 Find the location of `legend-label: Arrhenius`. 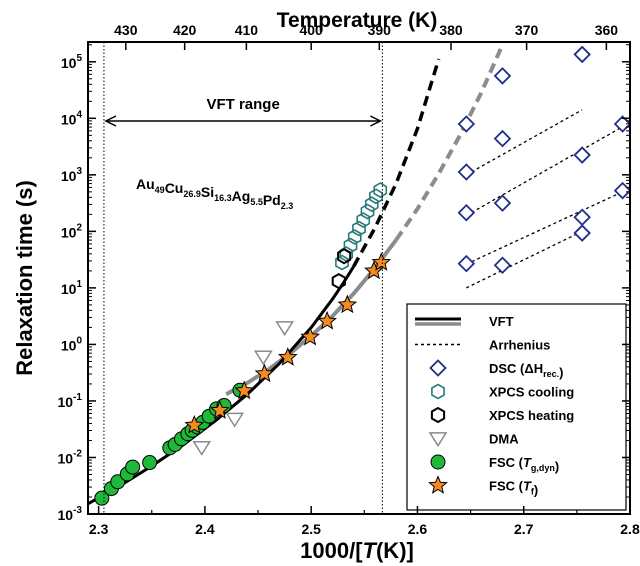

legend-label: Arrhenius is located at coordinates (519, 345).